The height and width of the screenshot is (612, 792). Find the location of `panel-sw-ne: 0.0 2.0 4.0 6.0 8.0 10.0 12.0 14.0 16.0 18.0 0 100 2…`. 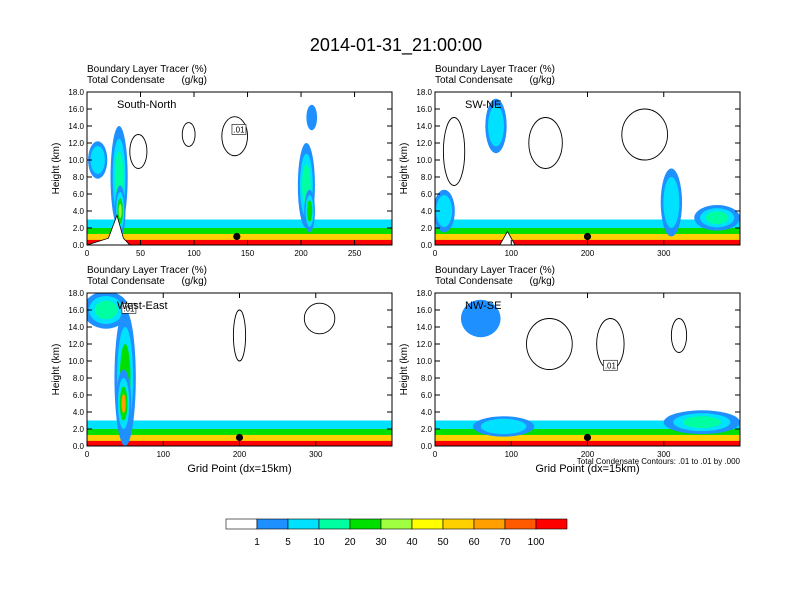

panel-sw-ne: 0.0 2.0 4.0 6.0 8.0 10.0 12.0 14.0 16.0 18.0 0 100 2… is located at coordinates (570, 161).